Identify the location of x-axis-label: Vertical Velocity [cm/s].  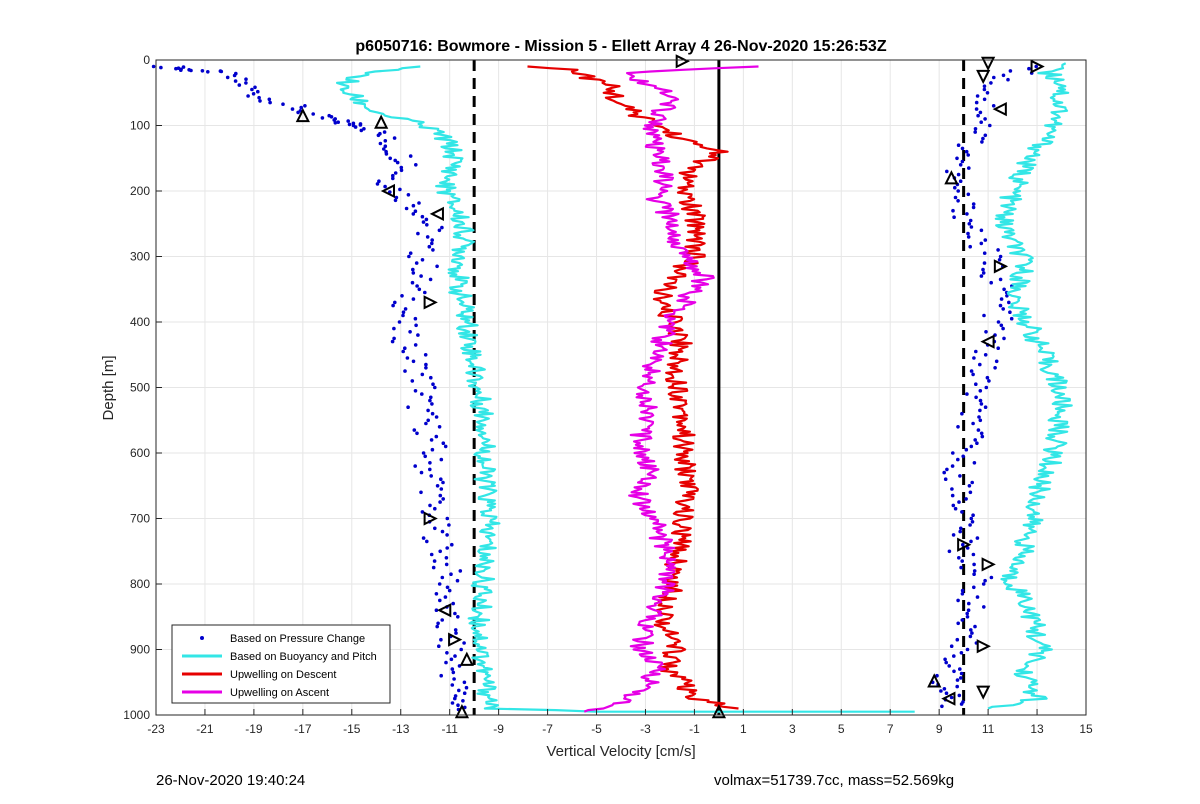
(620, 751).